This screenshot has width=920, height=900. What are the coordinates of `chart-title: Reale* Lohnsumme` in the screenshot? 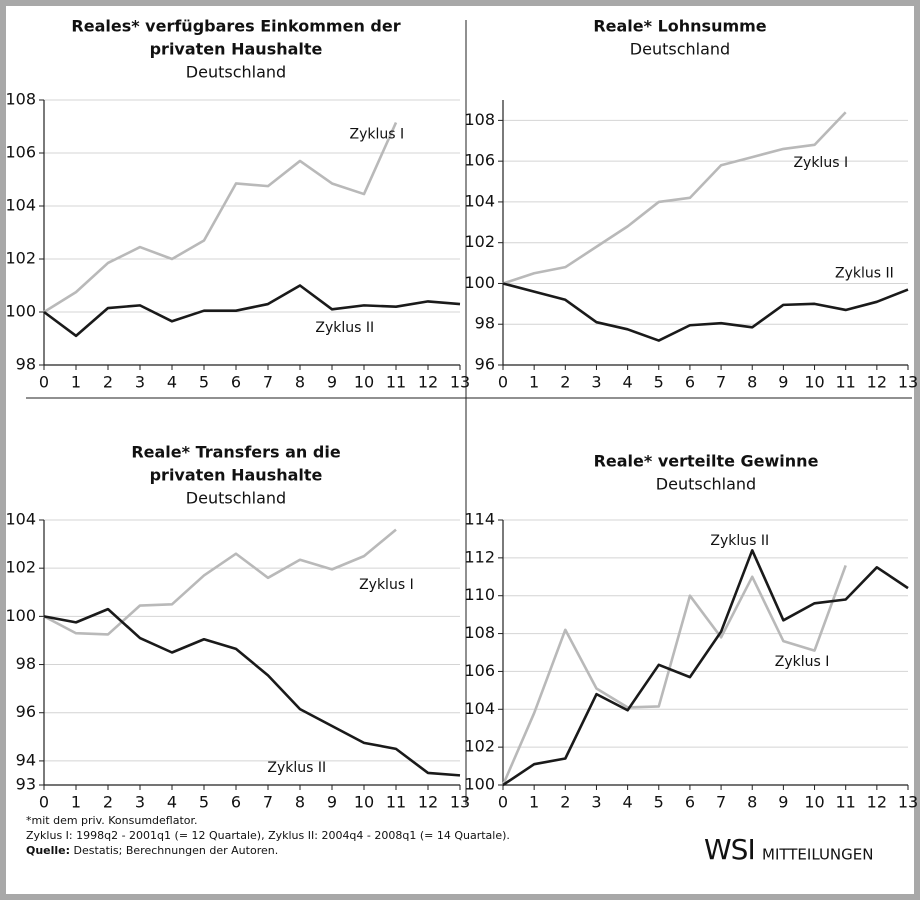 It's located at (679, 26).